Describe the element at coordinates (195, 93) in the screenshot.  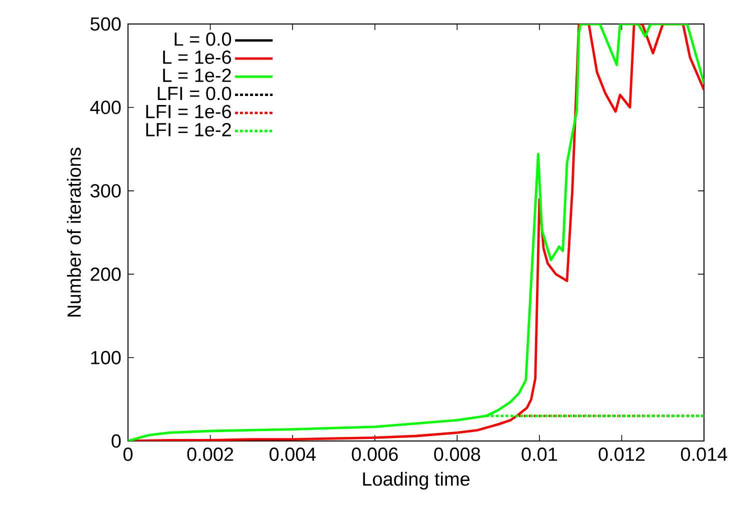
I see `legend-label: LFI = 0.0` at that location.